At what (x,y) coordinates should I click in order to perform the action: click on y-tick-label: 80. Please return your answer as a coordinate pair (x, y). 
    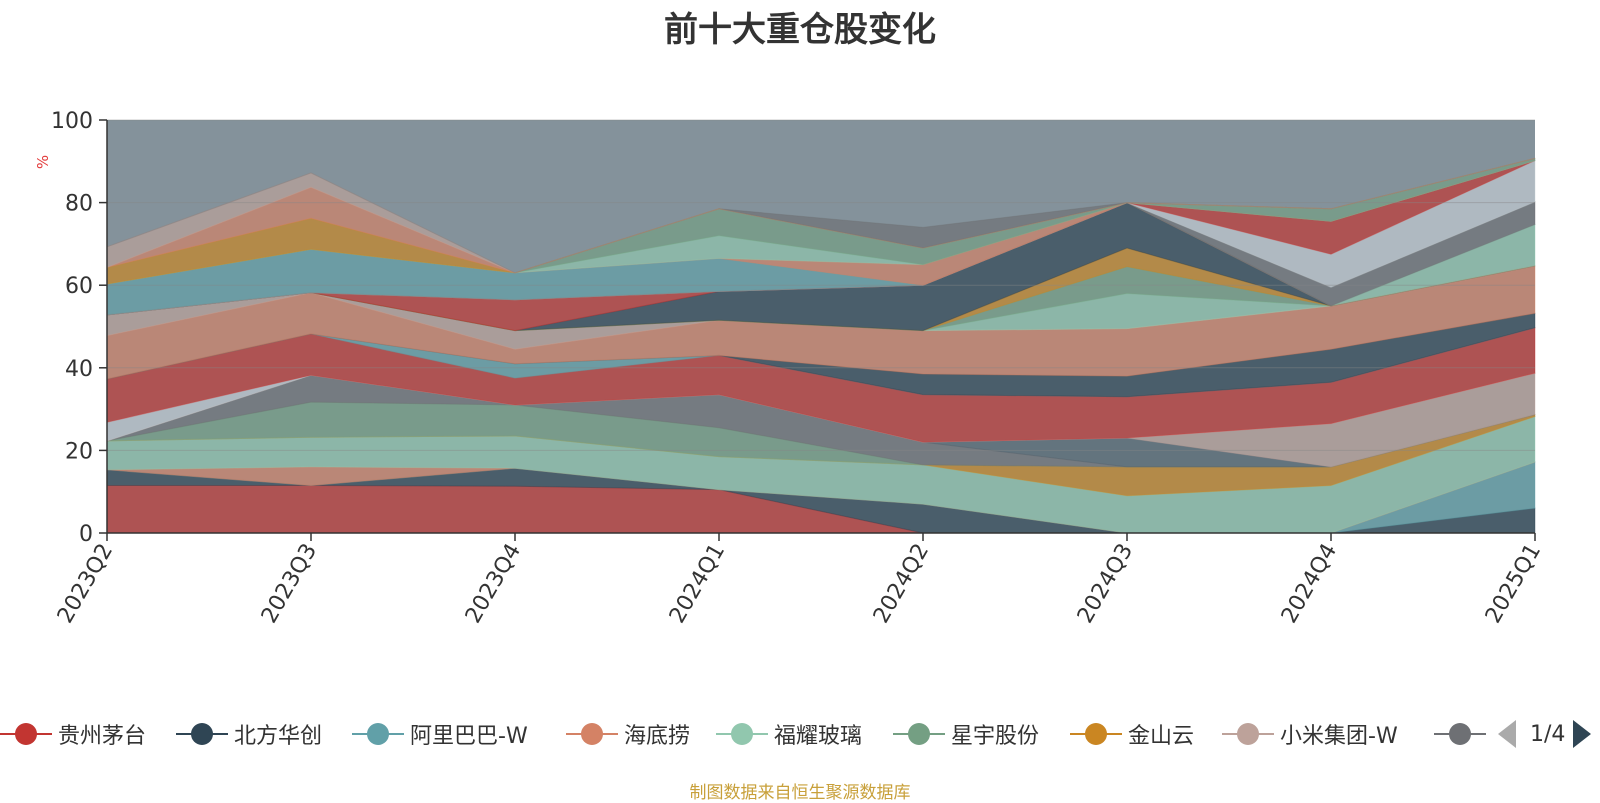
    Looking at the image, I should click on (79, 204).